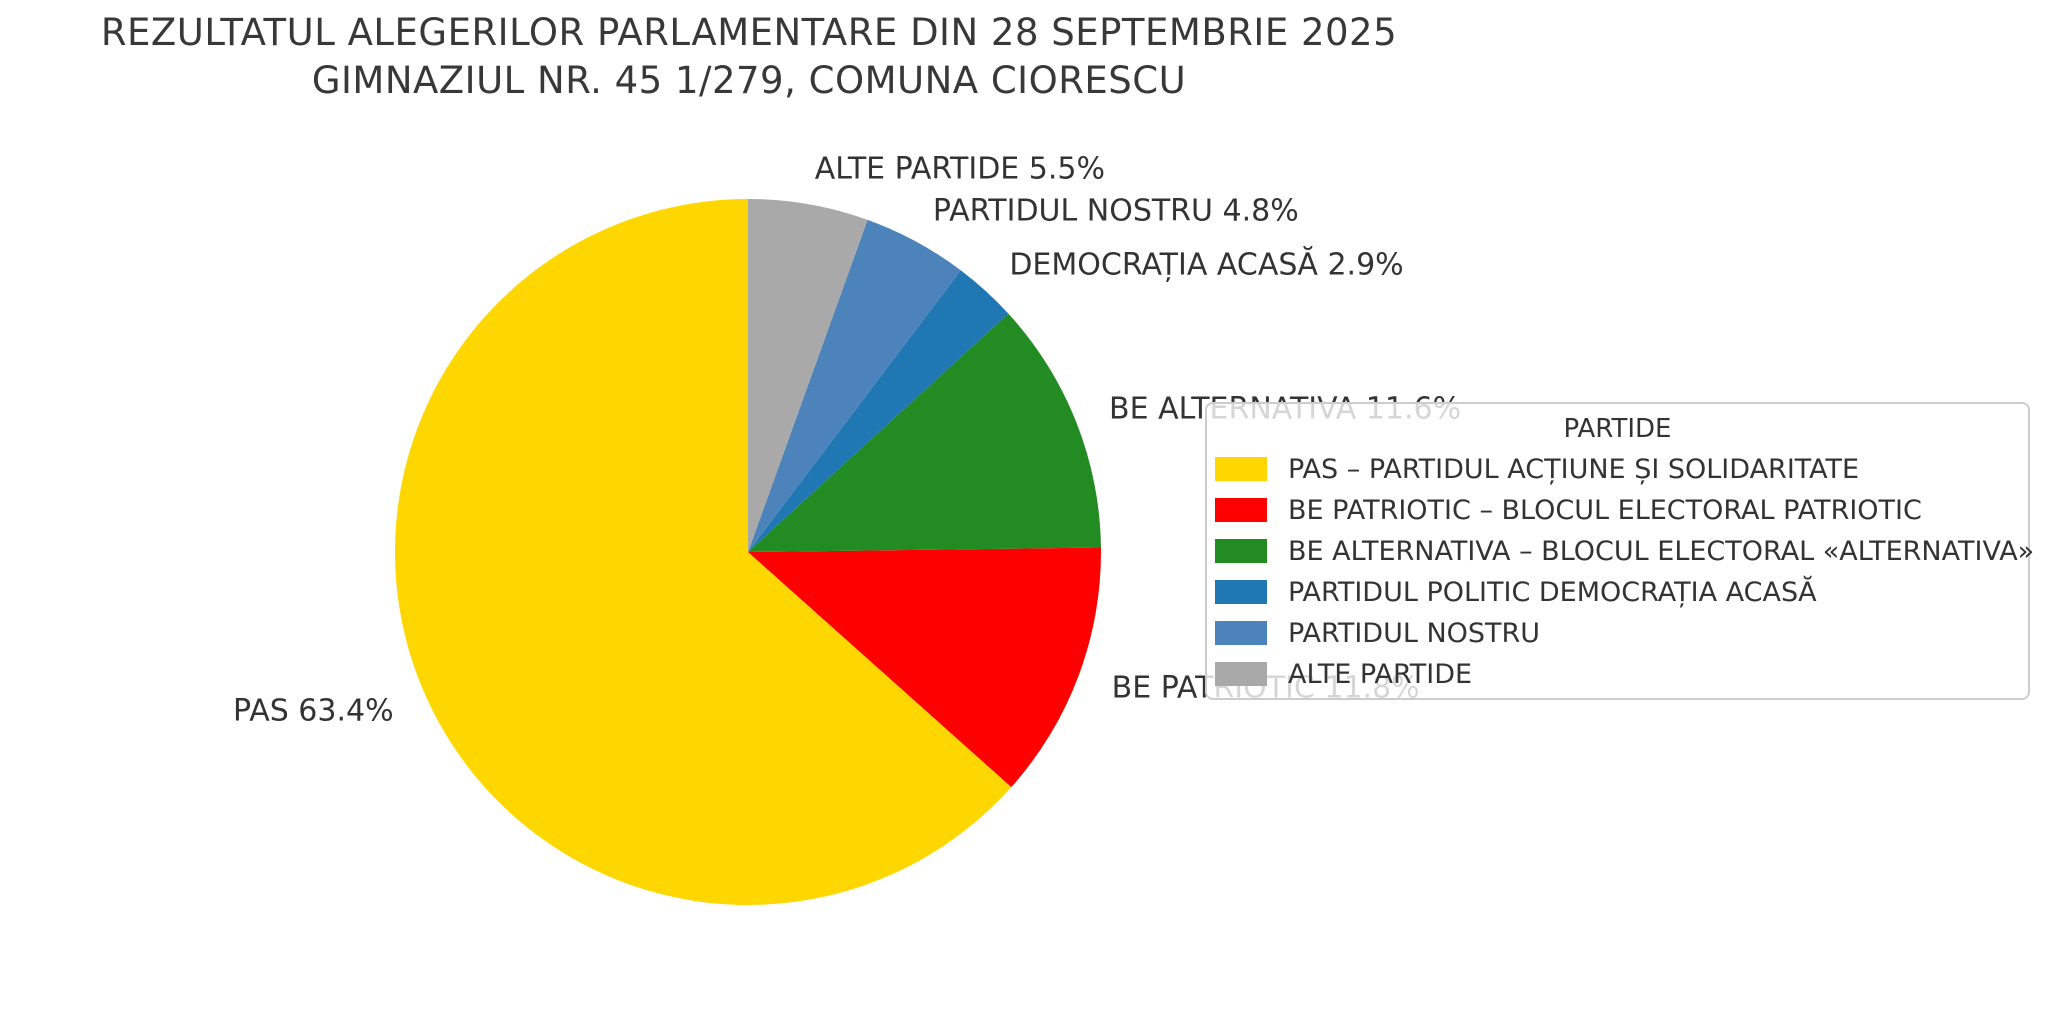 The height and width of the screenshot is (1015, 2048). I want to click on legend-item-label: PARTIDUL NOSTRU, so click(1414, 633).